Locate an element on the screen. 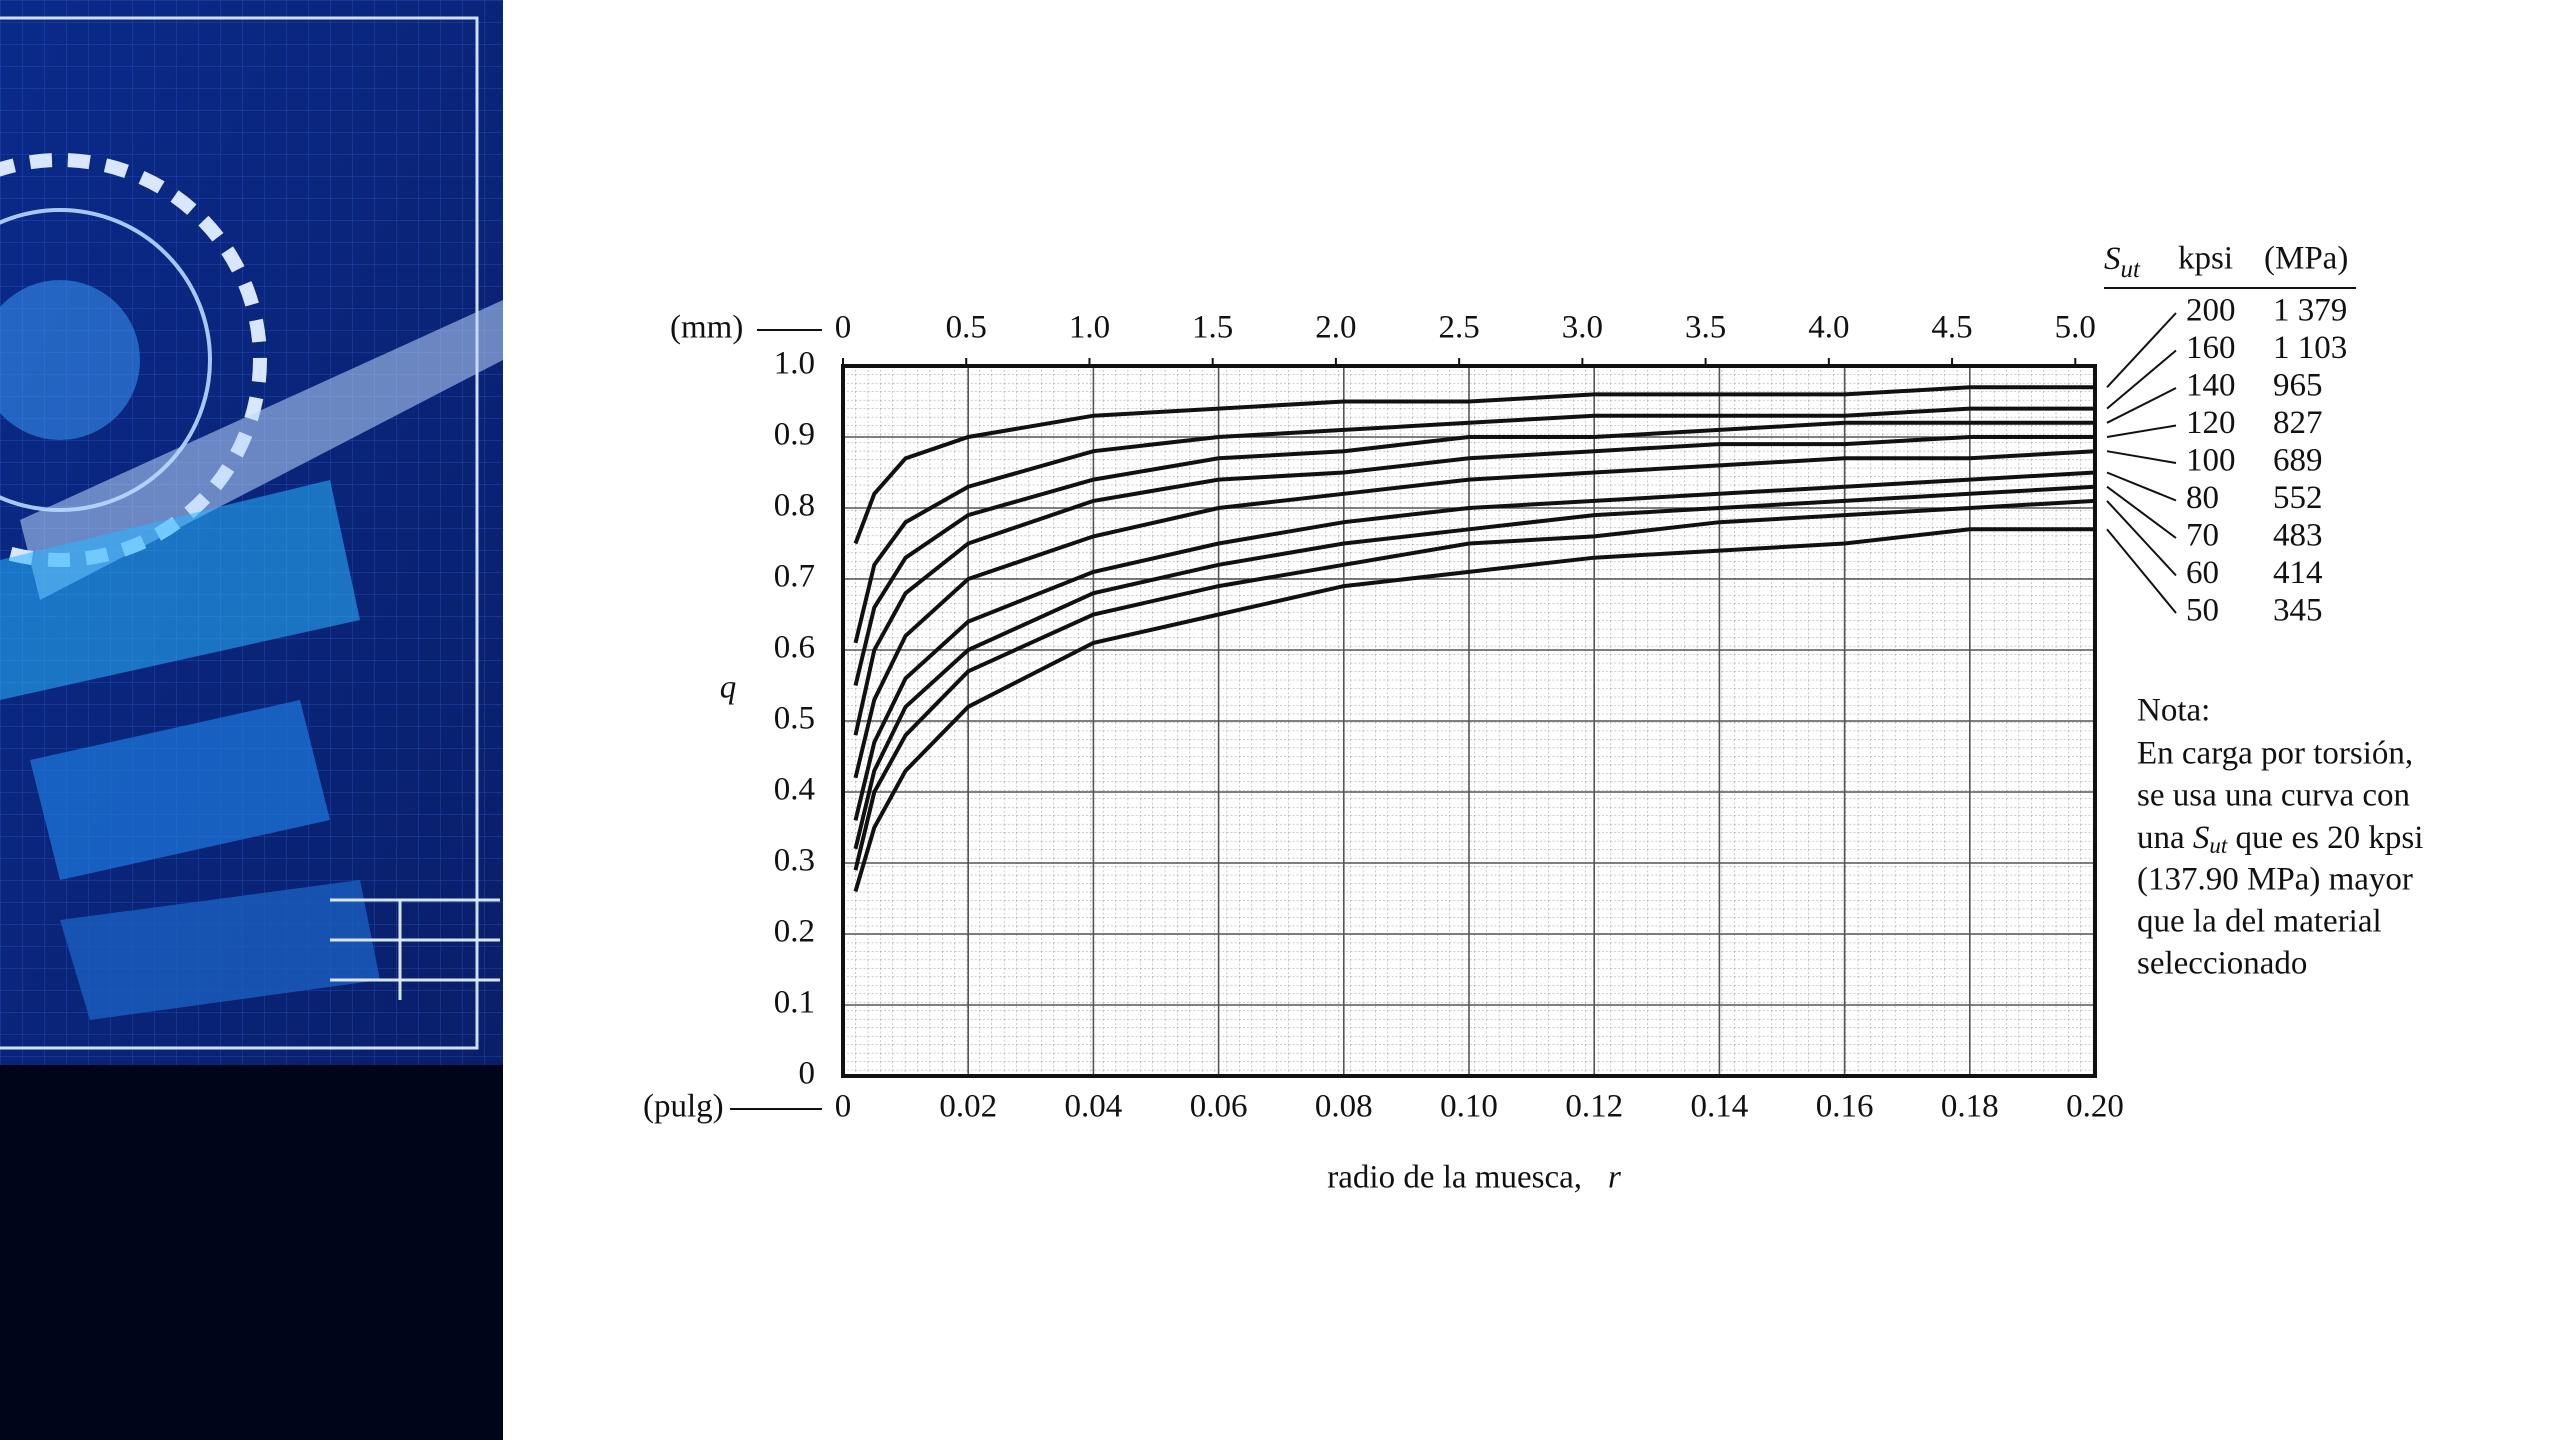  y-tick-label: 1.0 is located at coordinates (794, 364).